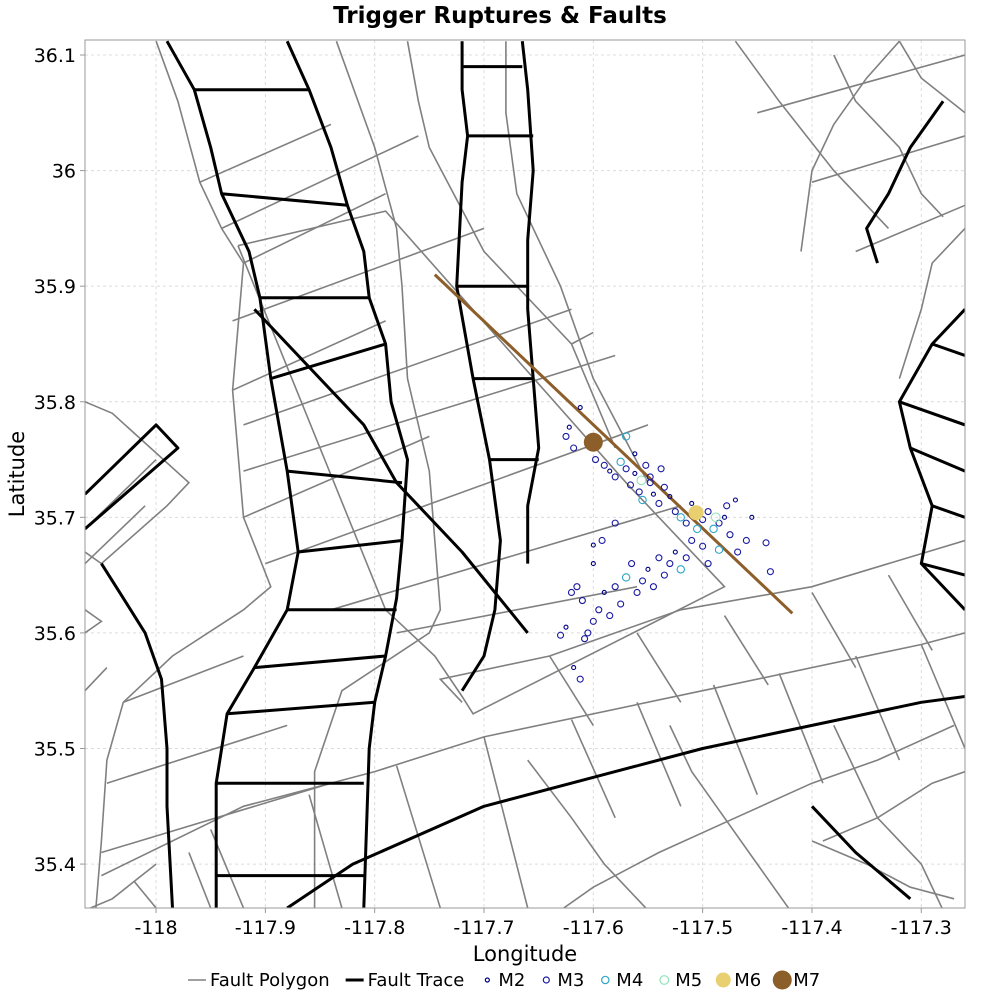 The image size is (1000, 1000). Describe the element at coordinates (806, 980) in the screenshot. I see `legend-label: M7` at that location.